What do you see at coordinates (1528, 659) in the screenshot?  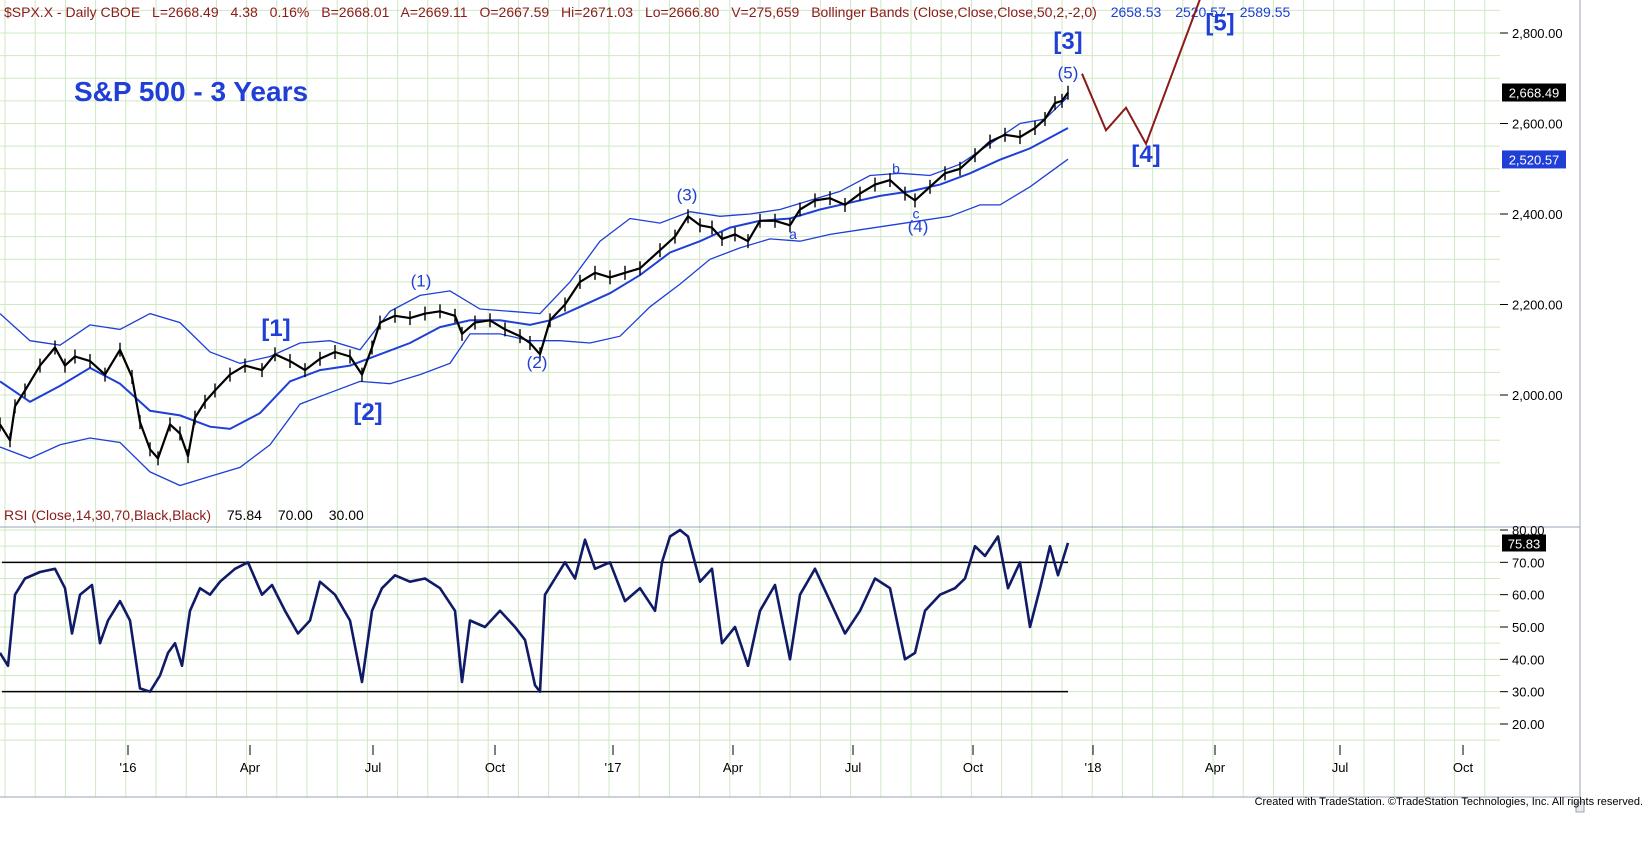 I see `rsi-axis-tick-label: 40.00` at bounding box center [1528, 659].